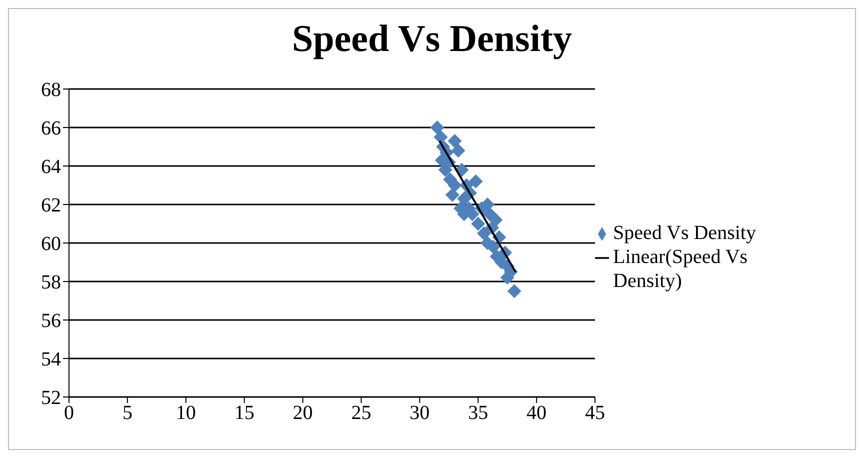 Image resolution: width=862 pixels, height=456 pixels. Describe the element at coordinates (127, 413) in the screenshot. I see `x-tick-label: 5` at that location.